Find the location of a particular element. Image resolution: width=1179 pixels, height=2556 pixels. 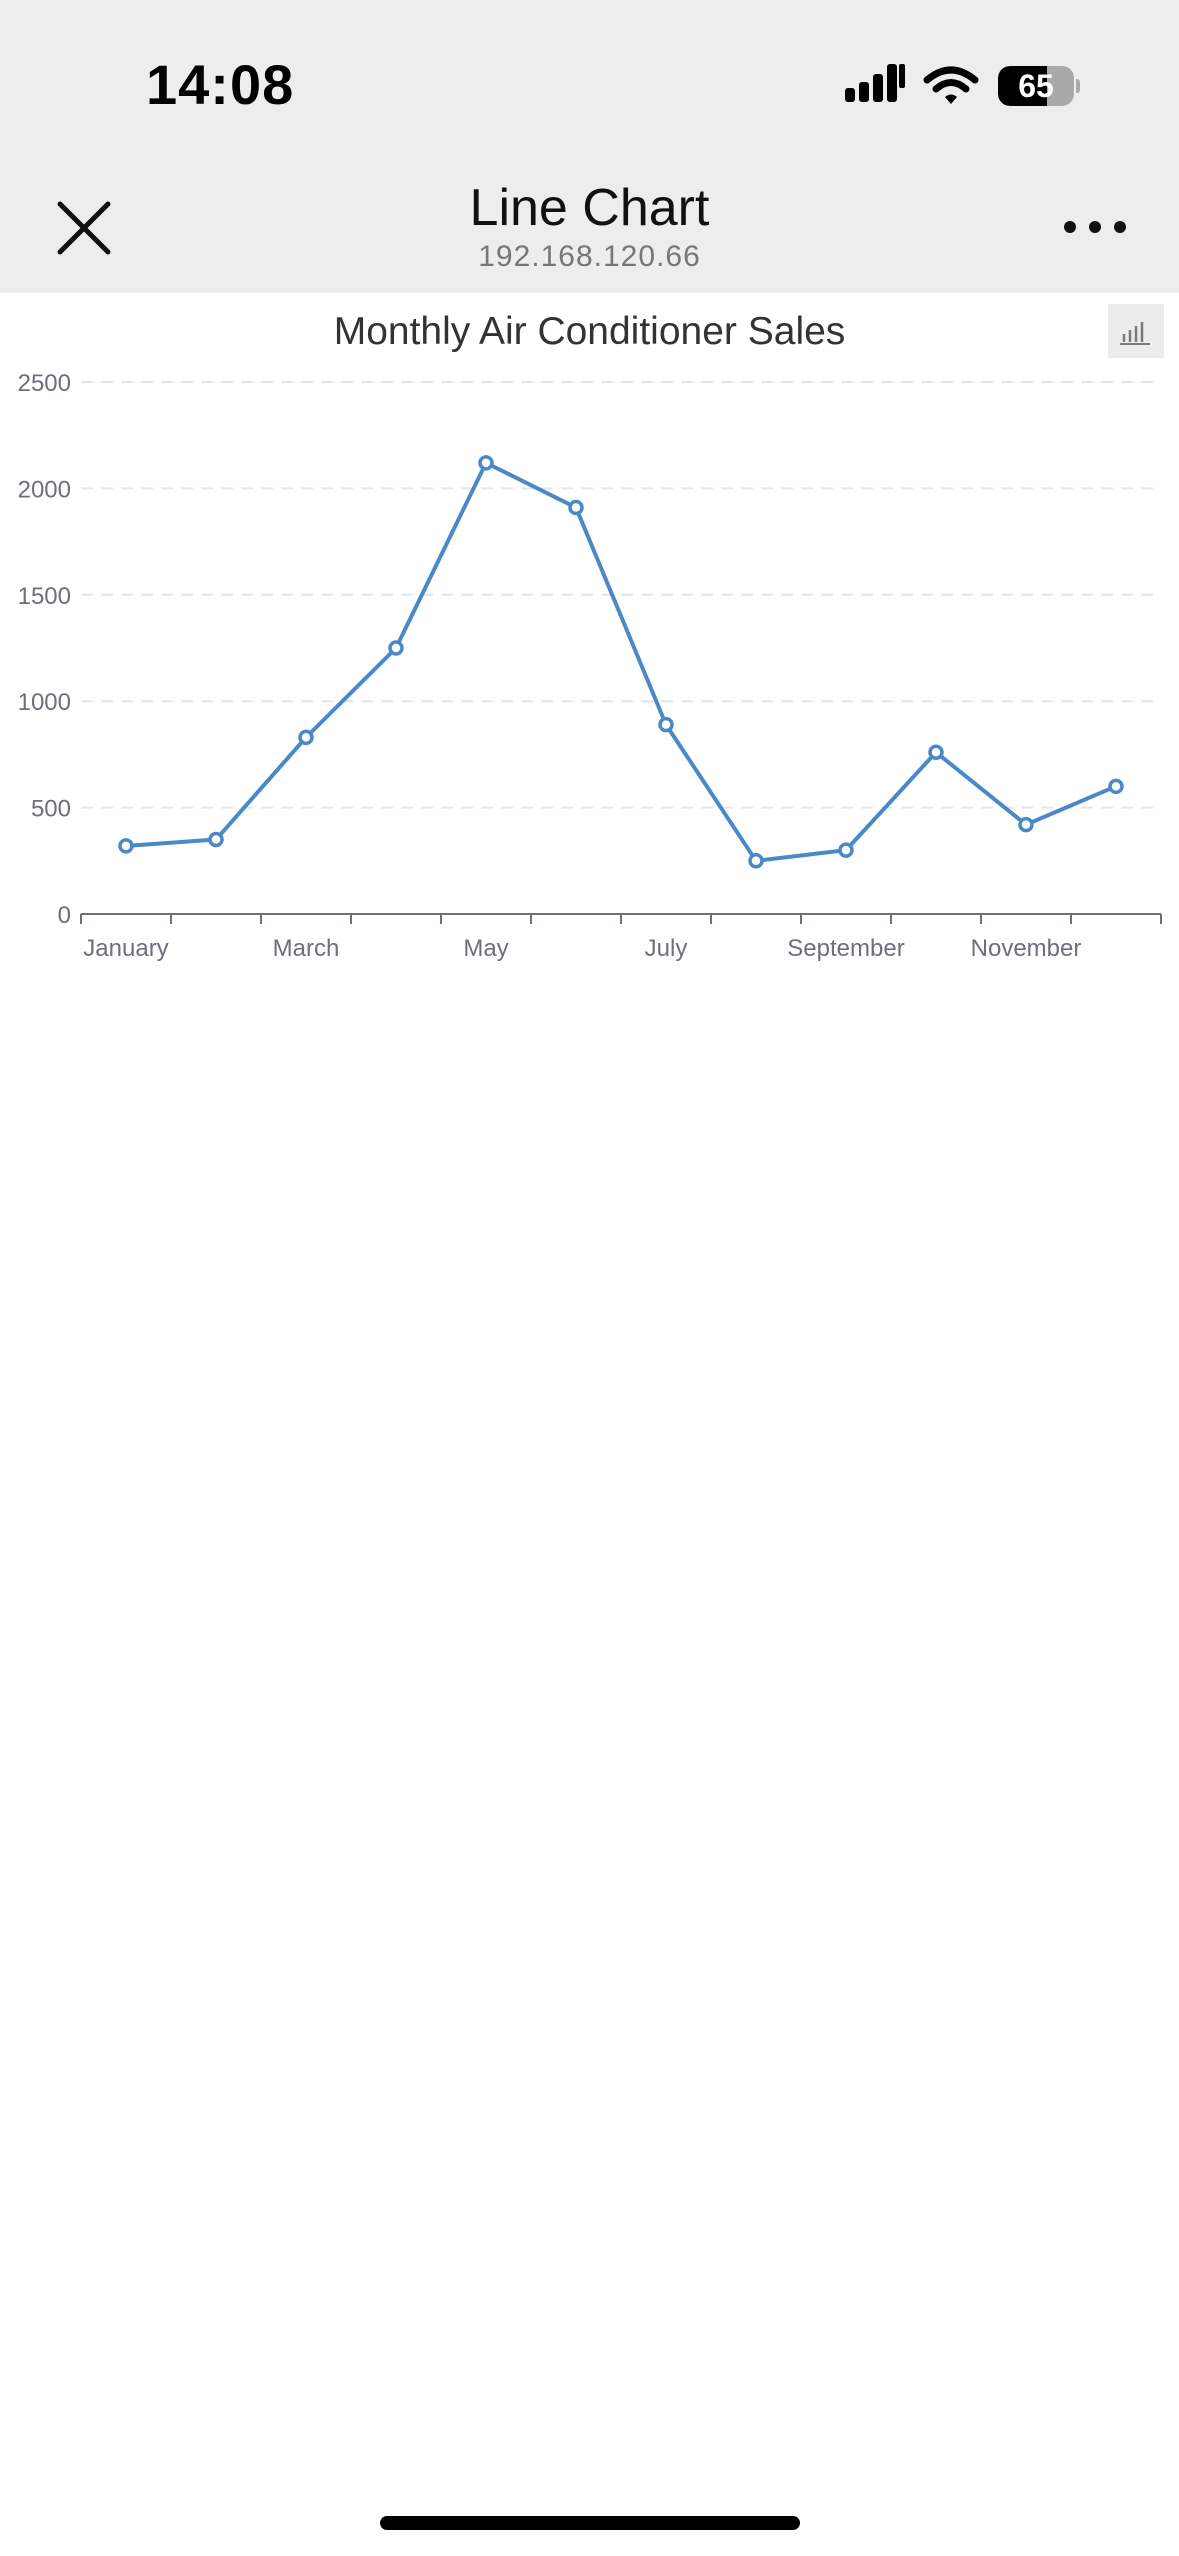

battery-icon: 65 is located at coordinates (1039, 86).